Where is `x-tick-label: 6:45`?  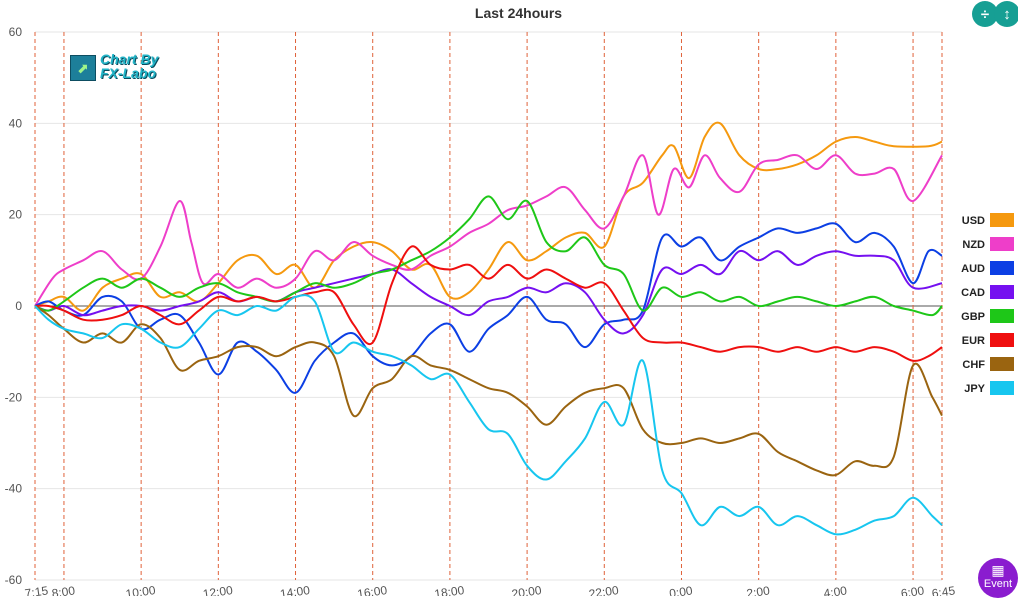
x-tick-label: 6:45 is located at coordinates (943, 589).